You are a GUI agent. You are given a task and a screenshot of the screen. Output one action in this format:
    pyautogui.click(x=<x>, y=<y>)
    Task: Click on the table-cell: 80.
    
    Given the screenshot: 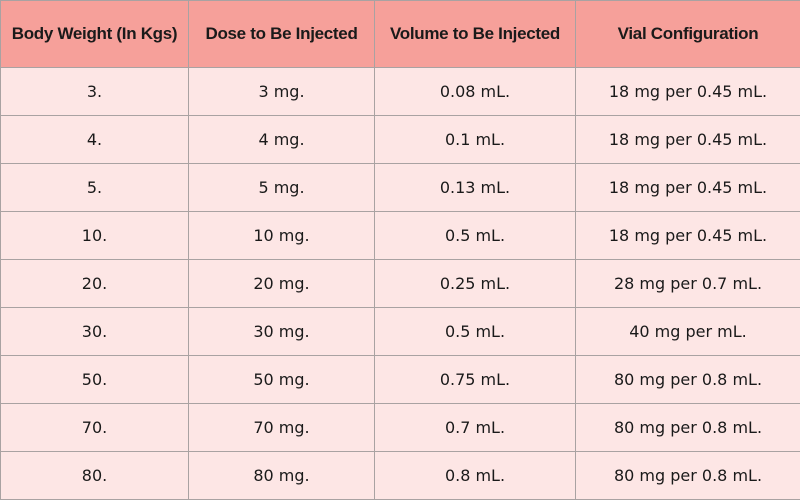 What is the action you would take?
    pyautogui.click(x=94, y=475)
    